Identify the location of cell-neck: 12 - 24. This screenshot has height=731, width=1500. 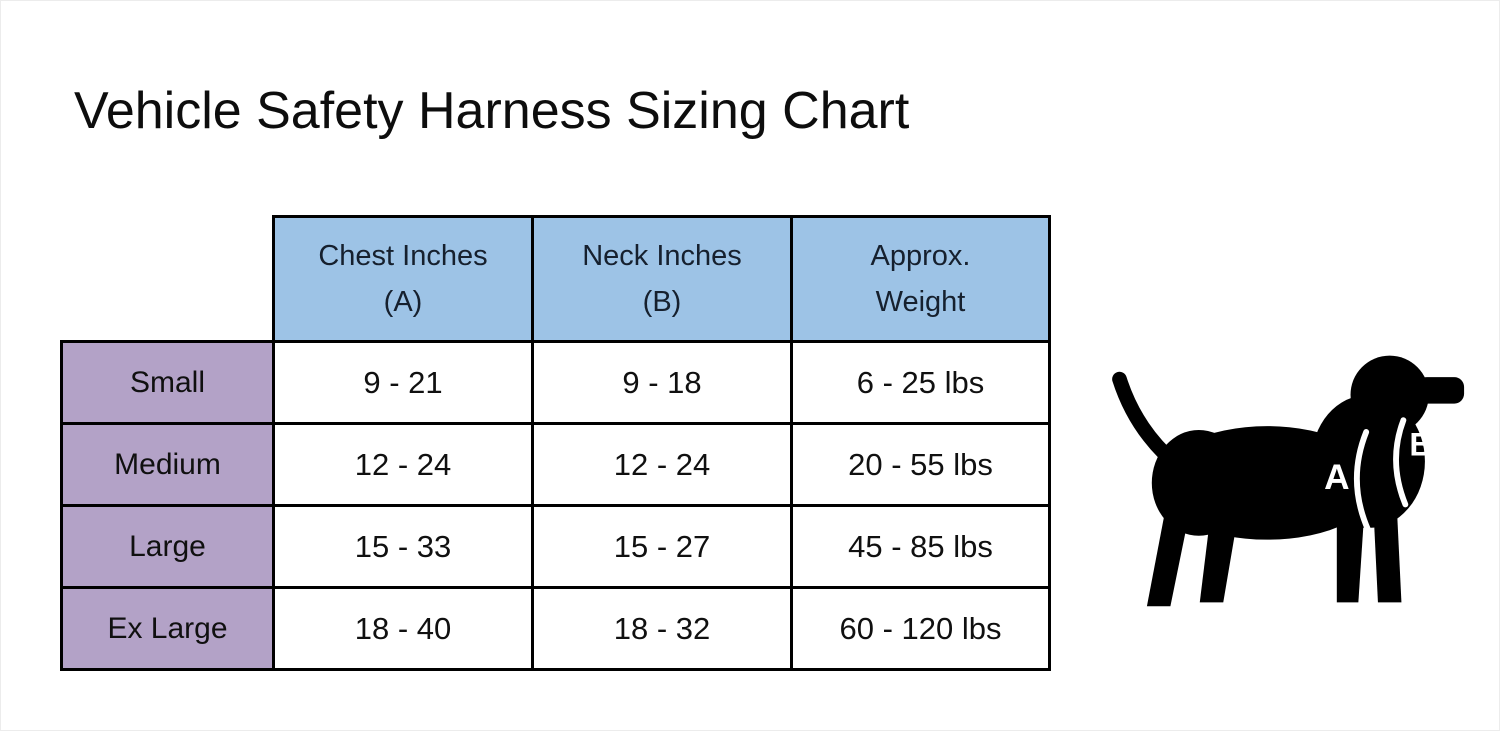
(662, 464).